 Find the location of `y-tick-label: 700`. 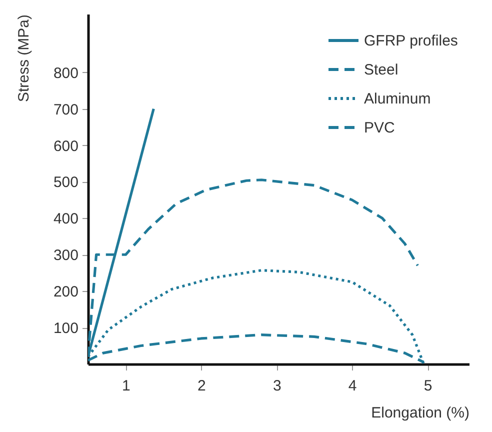

y-tick-label: 700 is located at coordinates (65, 109).